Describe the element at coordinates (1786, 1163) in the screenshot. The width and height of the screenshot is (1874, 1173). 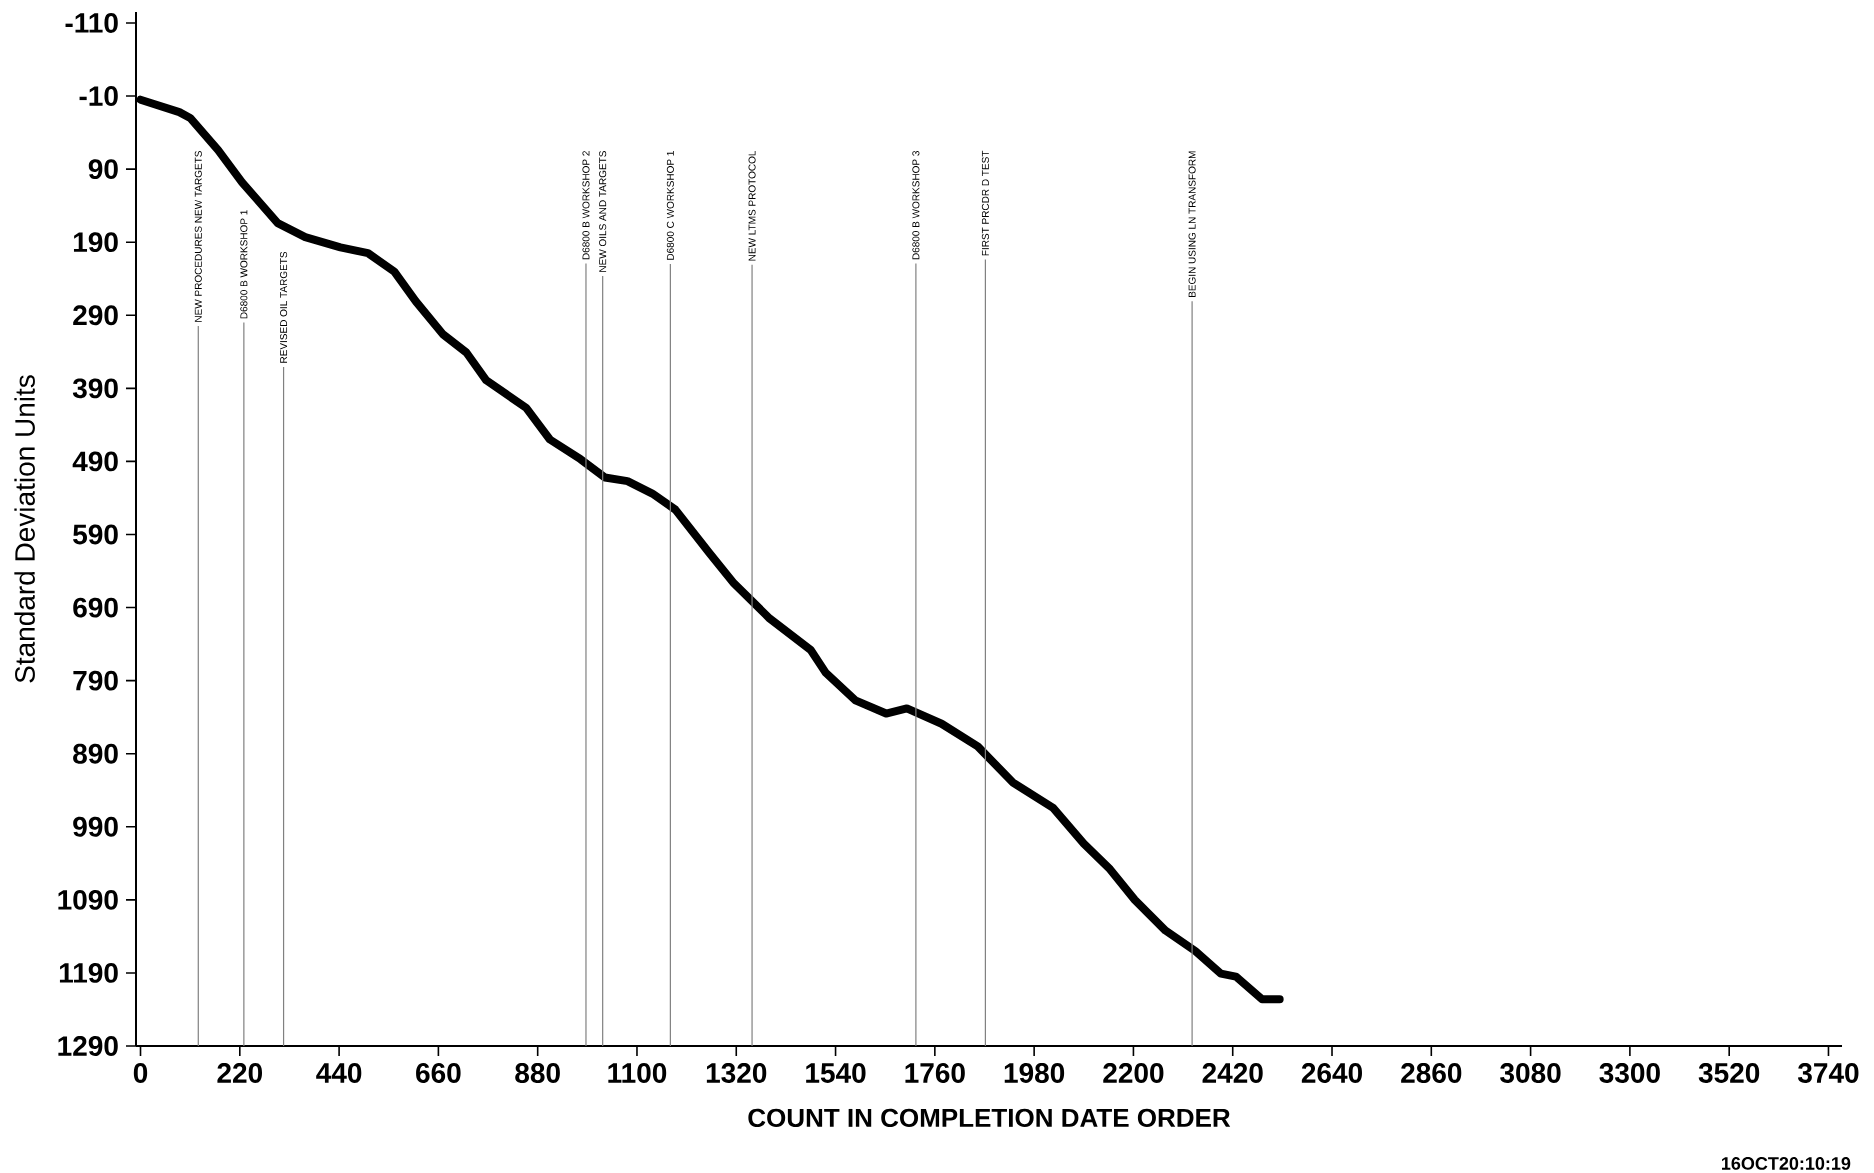
I see `text: 16OCT20:10:19` at that location.